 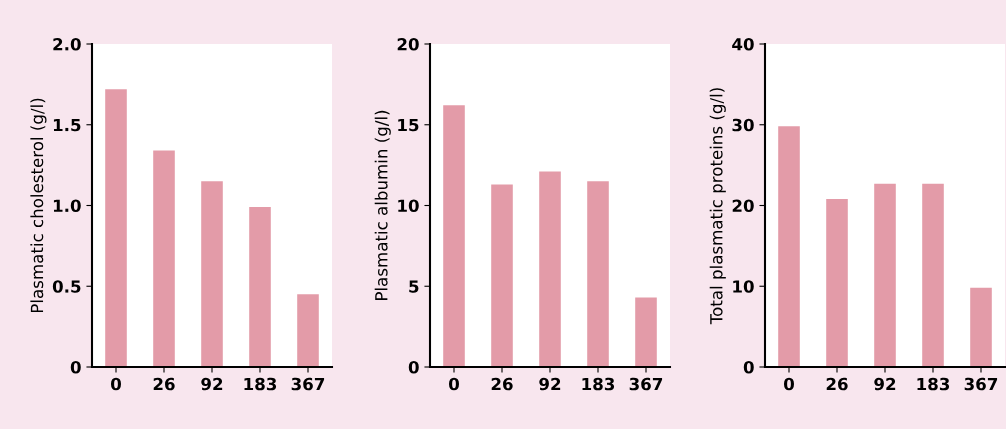 I want to click on y-tick-label: 1.0, so click(x=67, y=206).